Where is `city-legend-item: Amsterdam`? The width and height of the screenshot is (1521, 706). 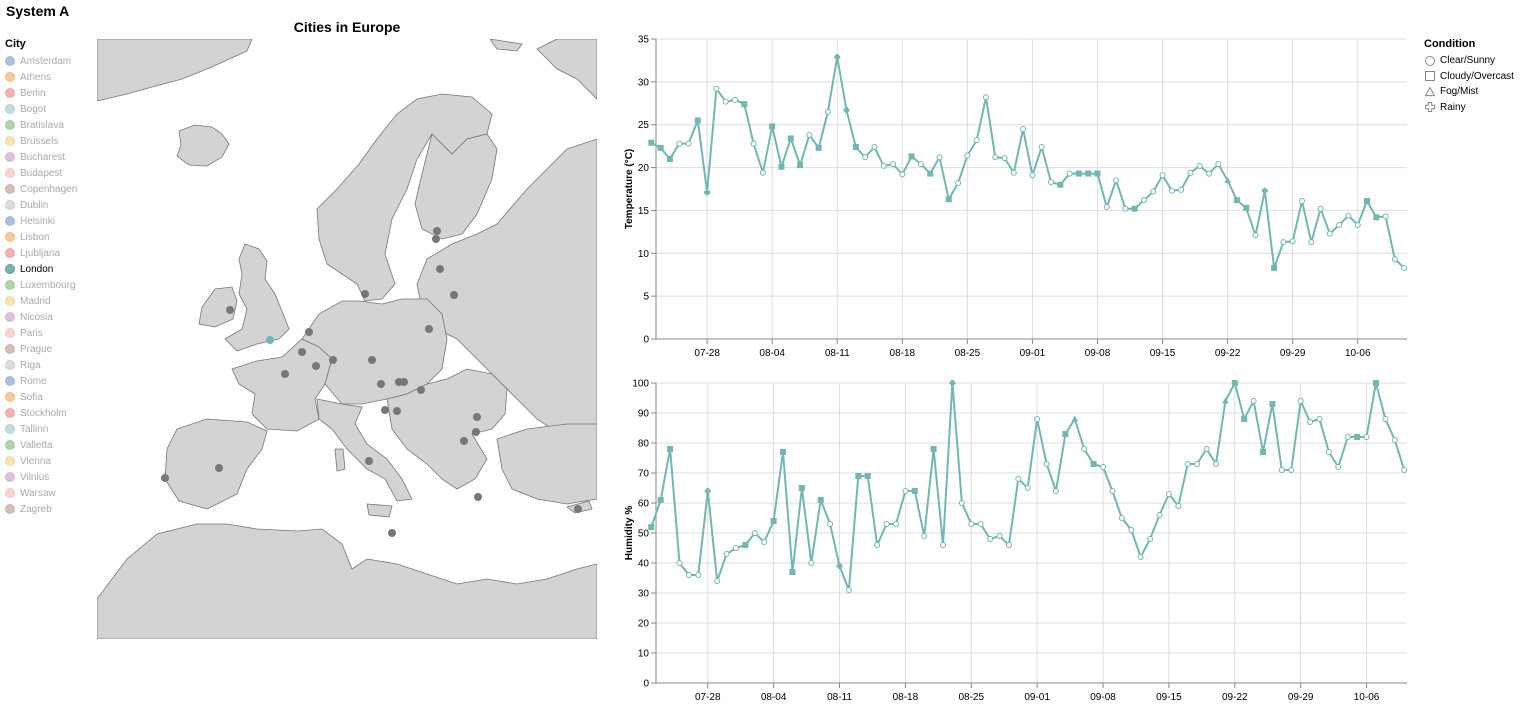 city-legend-item: Amsterdam is located at coordinates (41, 61).